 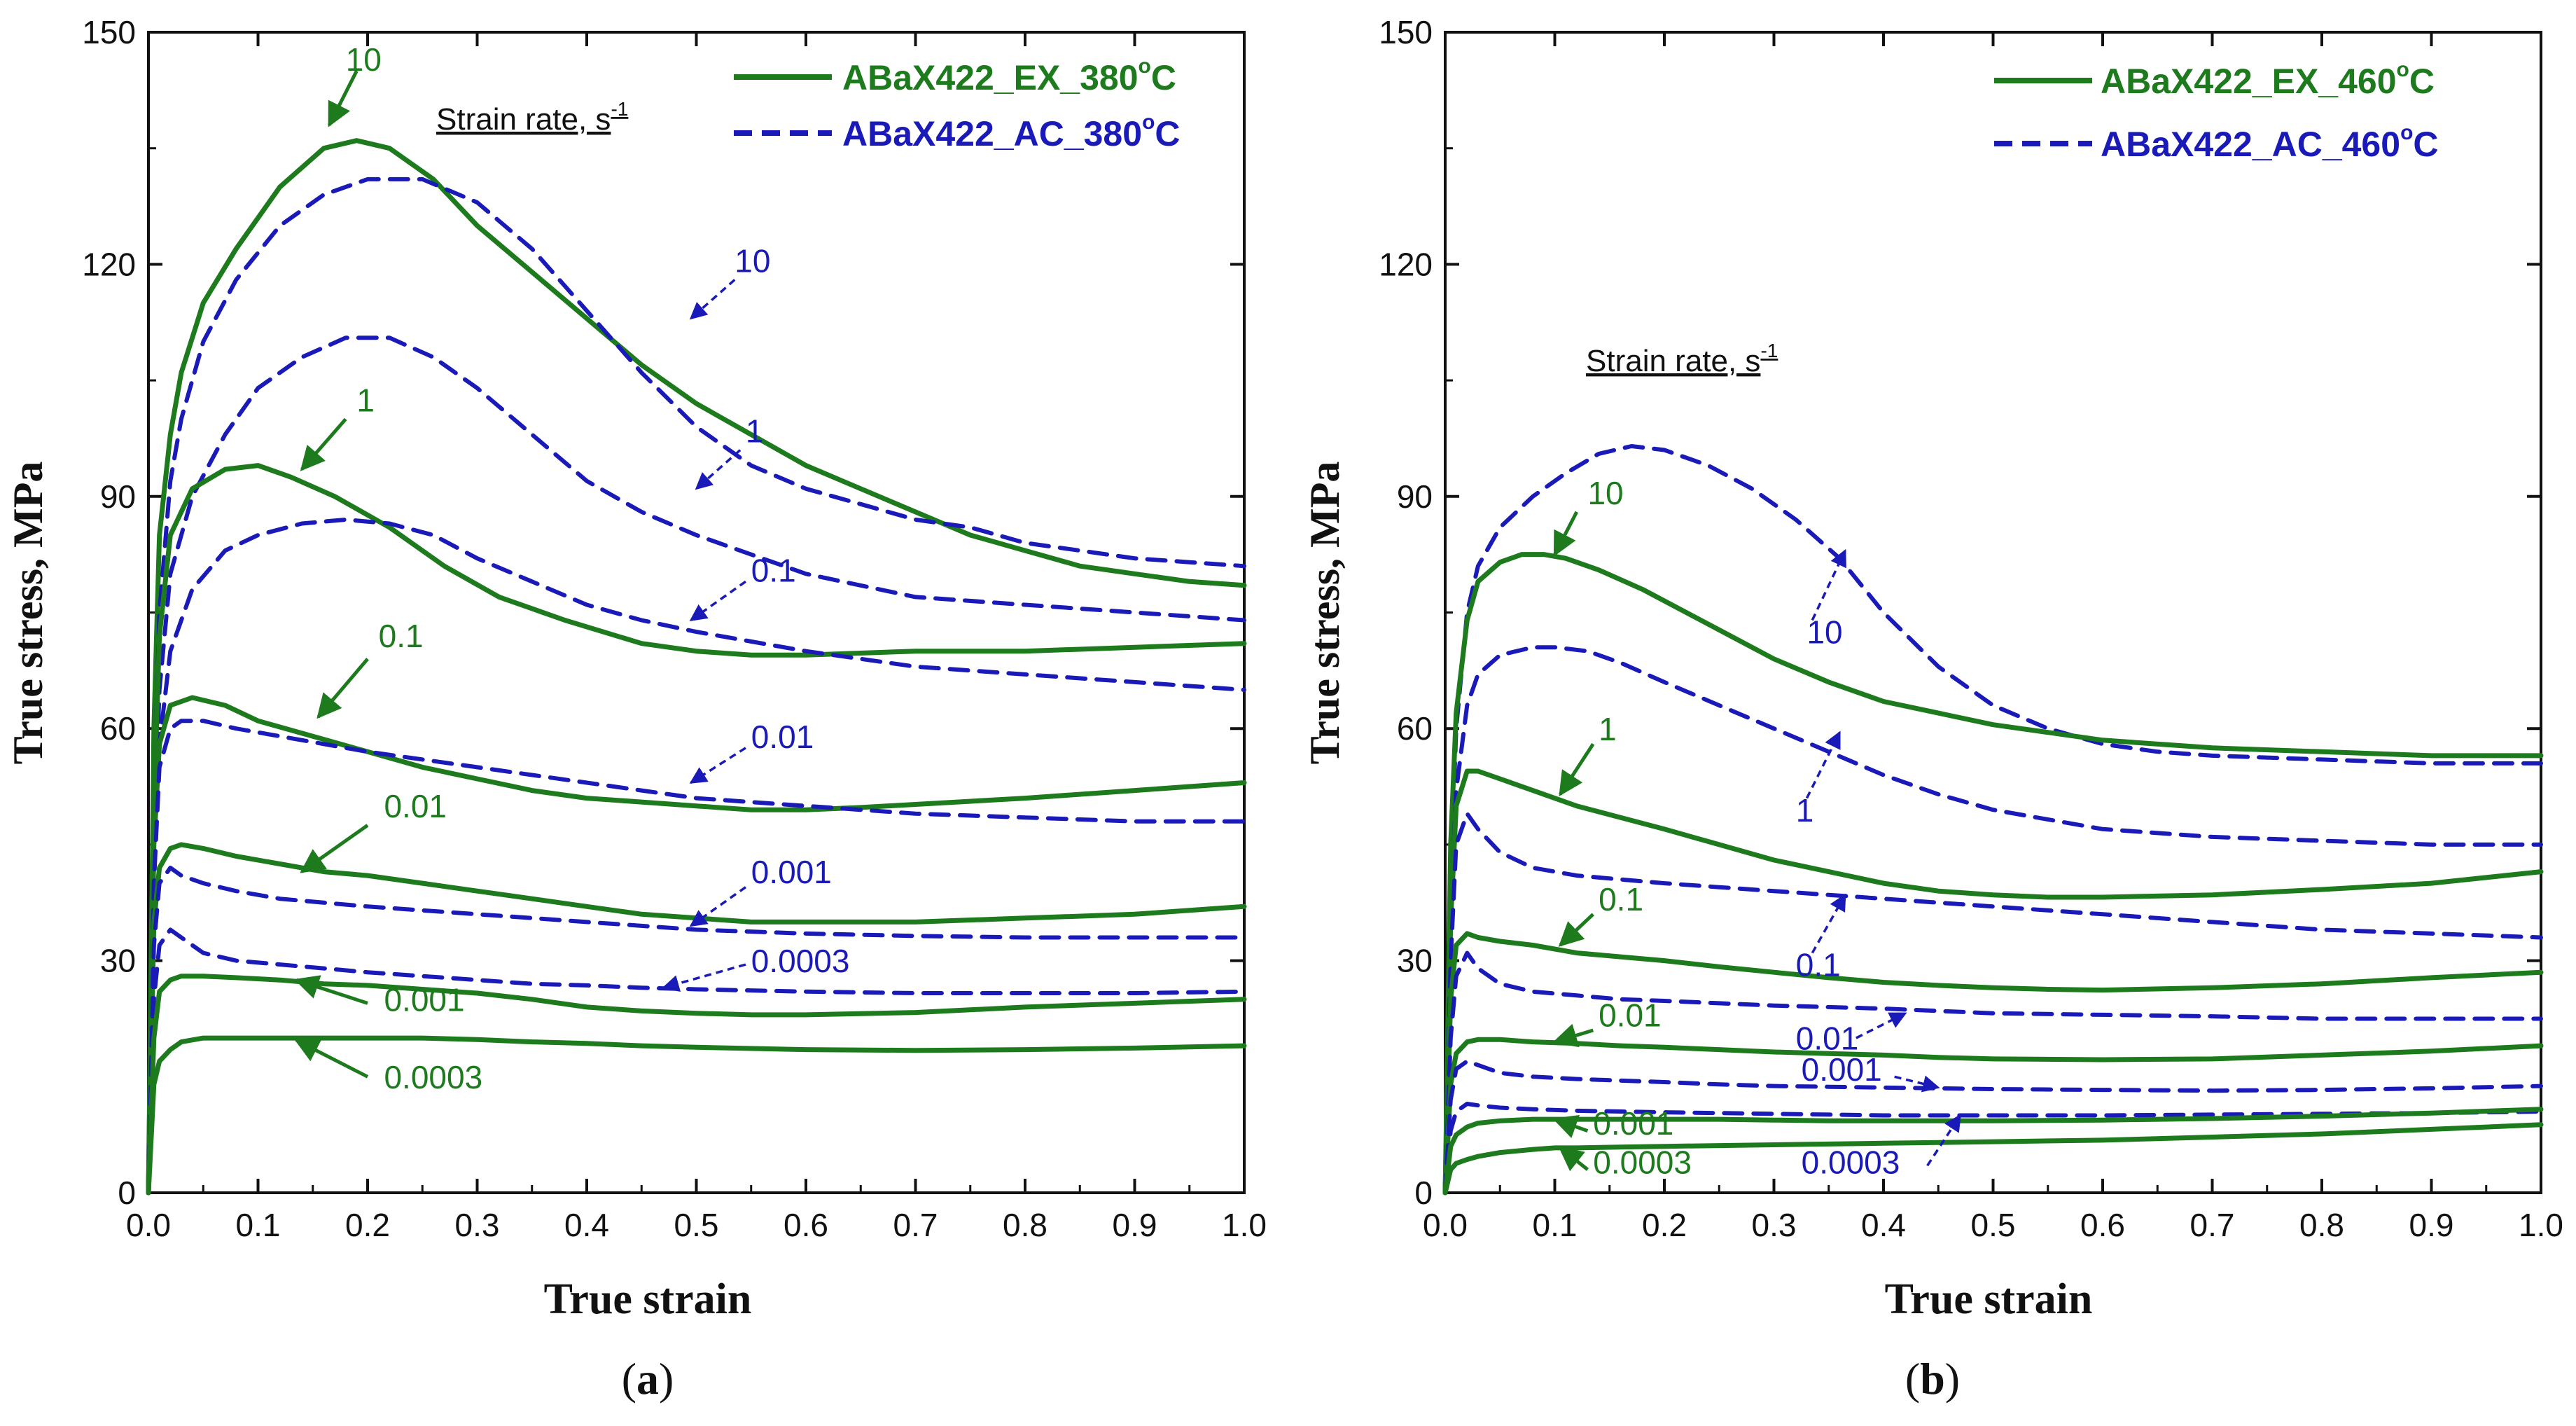 What do you see at coordinates (2270, 142) in the screenshot?
I see `legend-ac-label: ABaX422_AC_460oC` at bounding box center [2270, 142].